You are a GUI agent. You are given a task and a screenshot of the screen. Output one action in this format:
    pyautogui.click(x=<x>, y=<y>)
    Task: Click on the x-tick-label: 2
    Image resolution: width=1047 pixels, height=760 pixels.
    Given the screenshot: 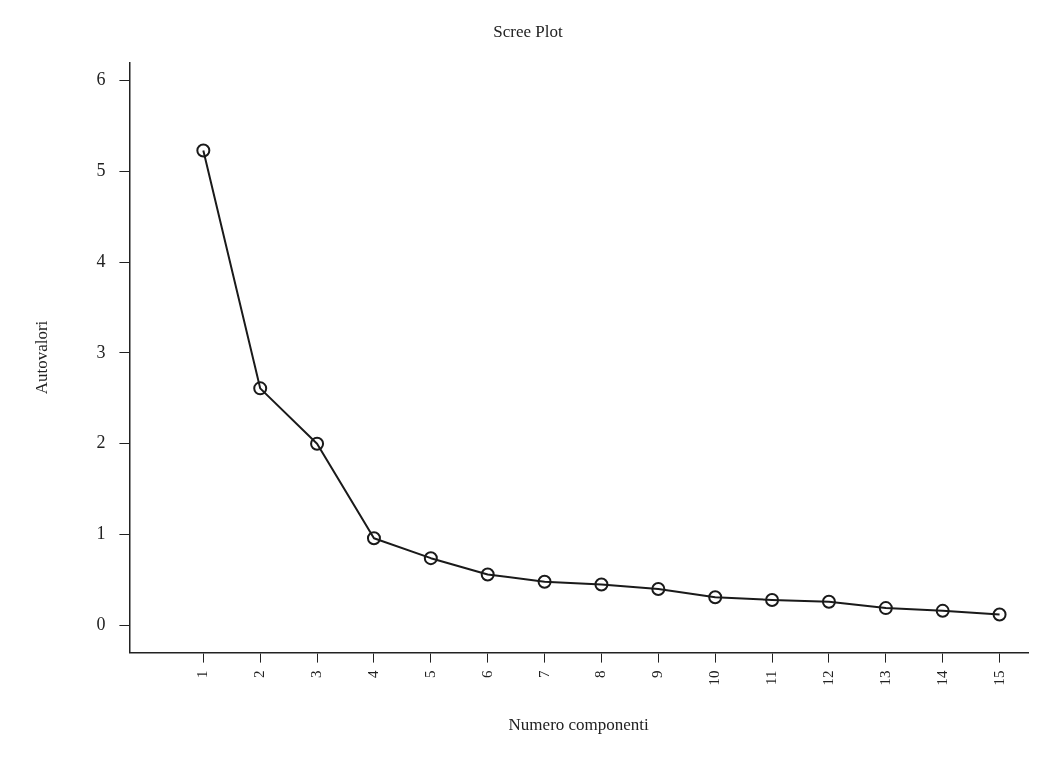 What is the action you would take?
    pyautogui.click(x=259, y=674)
    